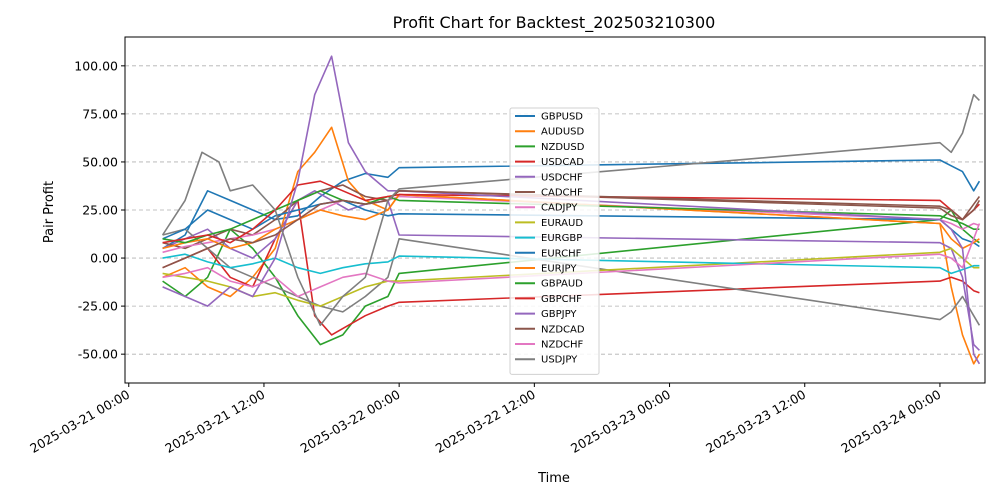  I want to click on y-axis-title: Pair Profit, so click(49, 212).